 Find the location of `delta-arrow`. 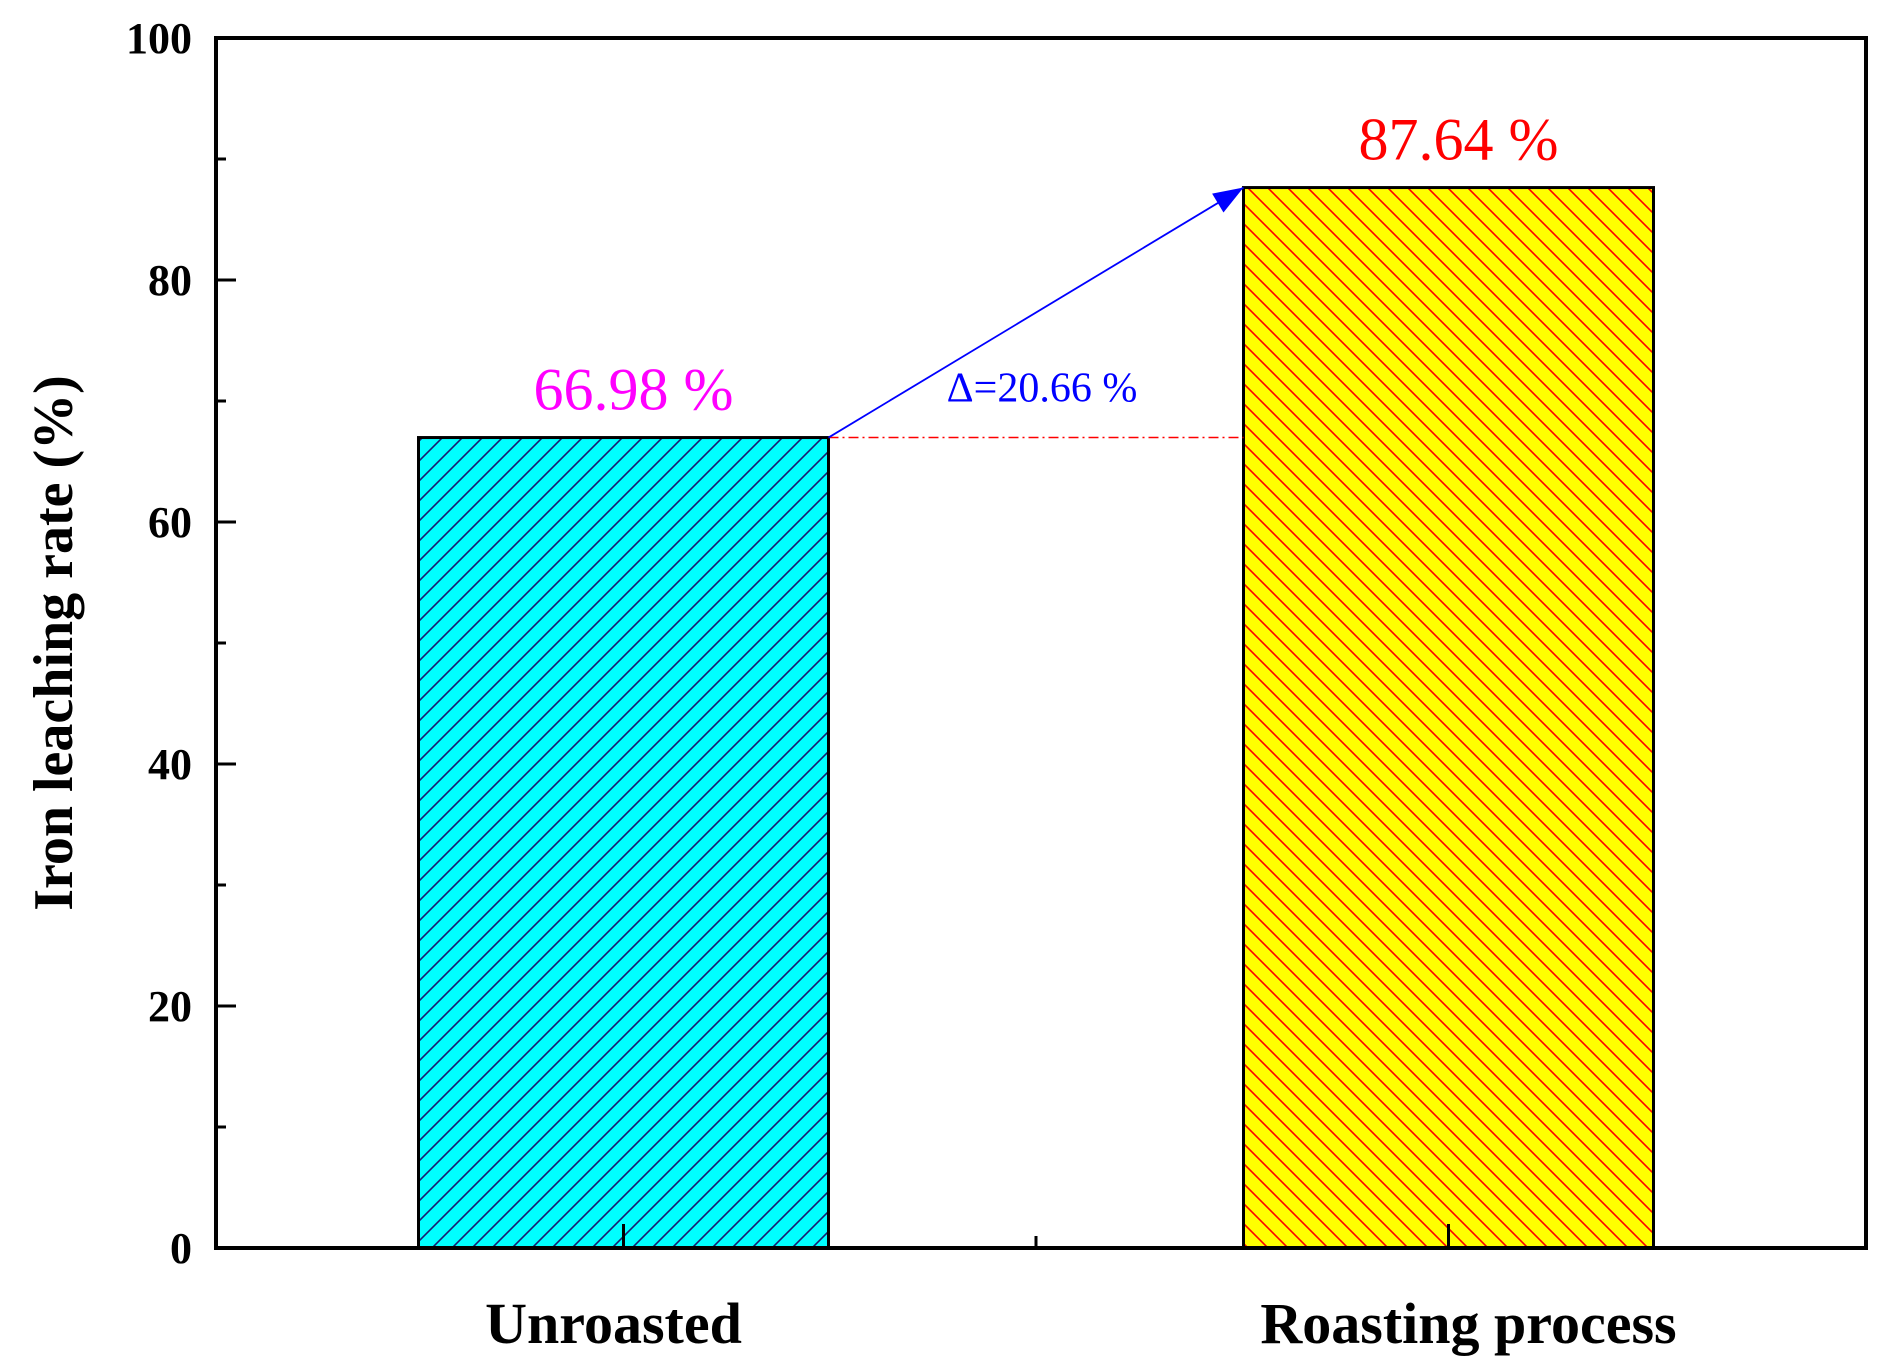

delta-arrow is located at coordinates (1036, 312).